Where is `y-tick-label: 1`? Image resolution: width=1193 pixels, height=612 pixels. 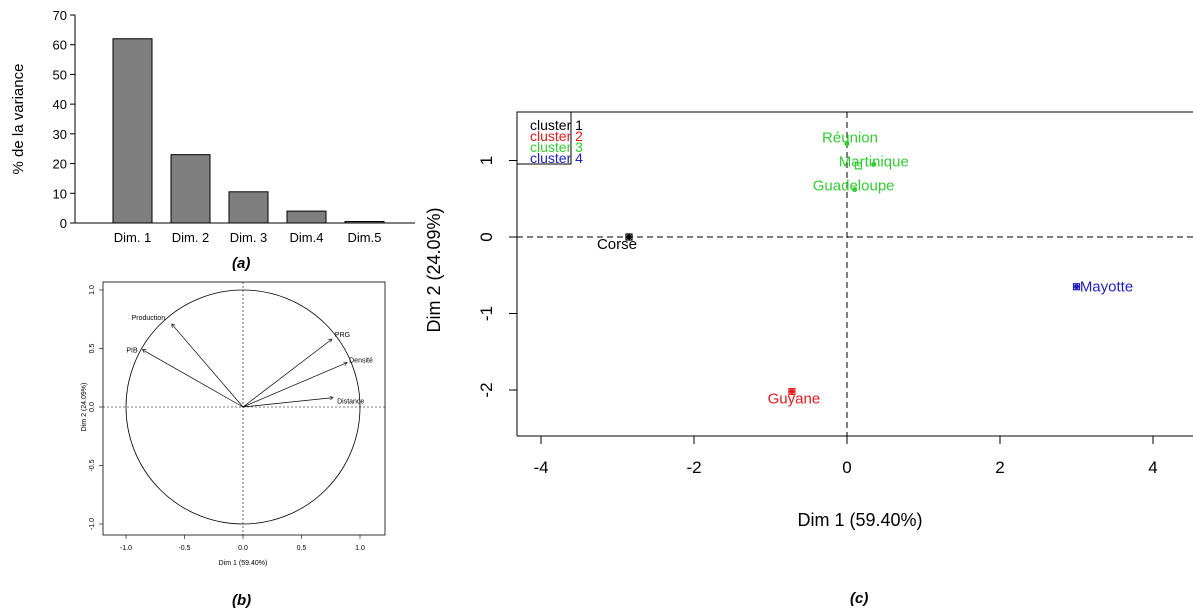 y-tick-label: 1 is located at coordinates (486, 160).